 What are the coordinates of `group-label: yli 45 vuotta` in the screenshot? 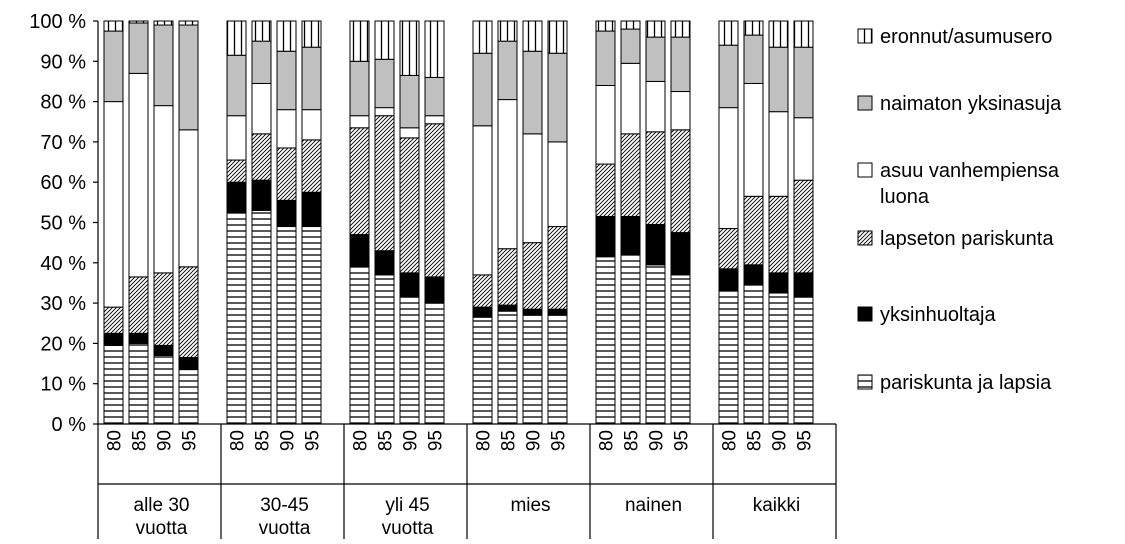 It's located at (408, 517).